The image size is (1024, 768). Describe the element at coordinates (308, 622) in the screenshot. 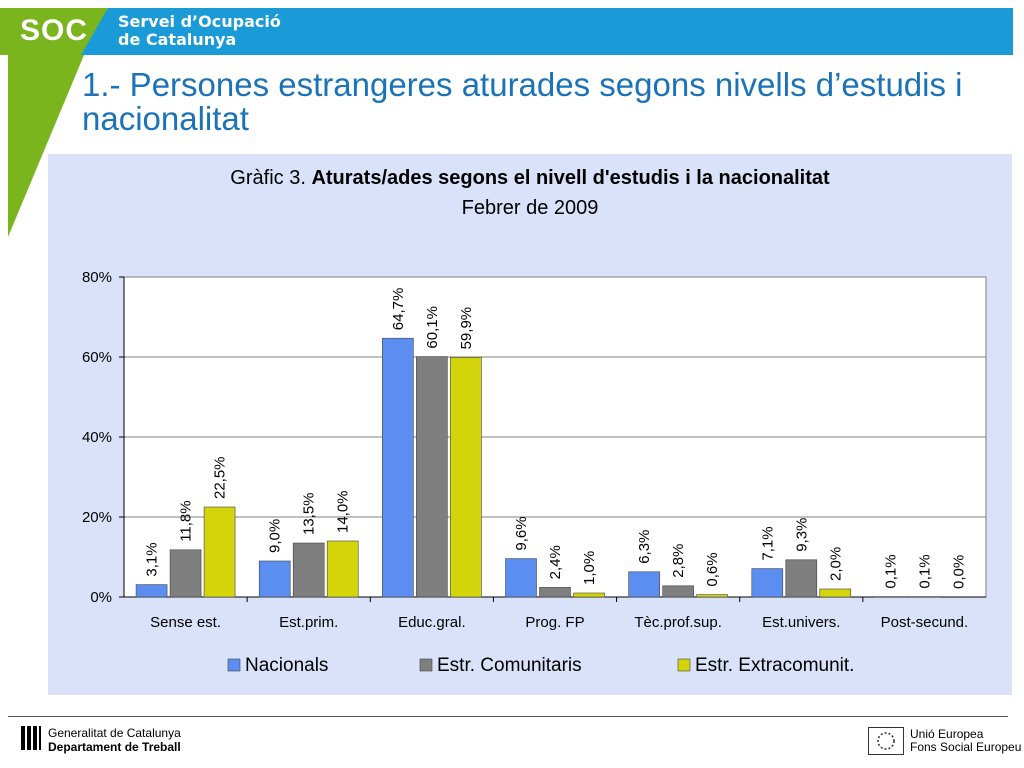

I see `x-tick-label: Est.prim.` at that location.